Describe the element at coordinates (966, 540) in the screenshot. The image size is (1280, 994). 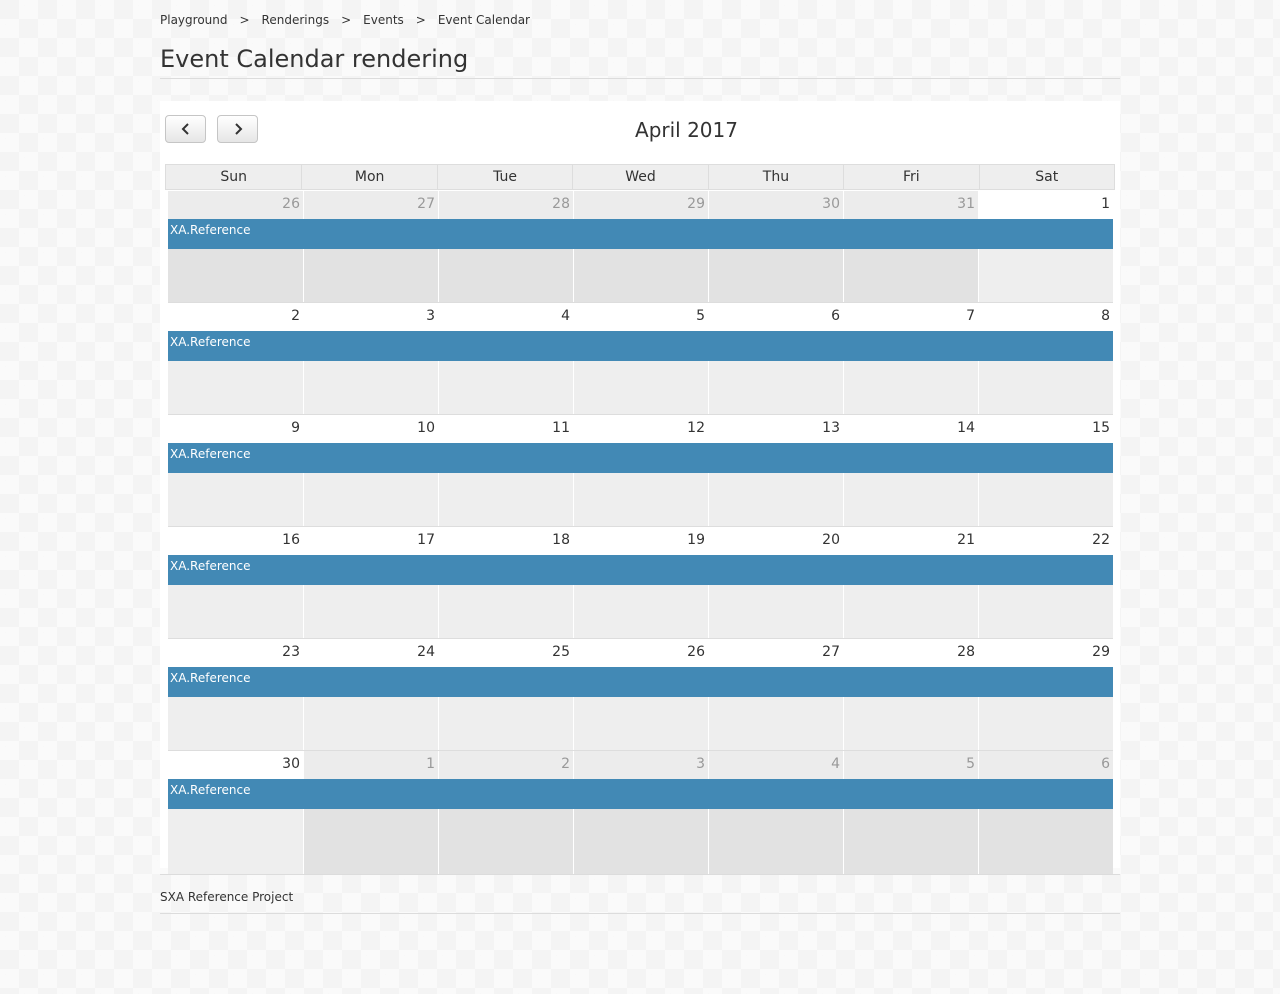
I see `day-number: 21` at that location.